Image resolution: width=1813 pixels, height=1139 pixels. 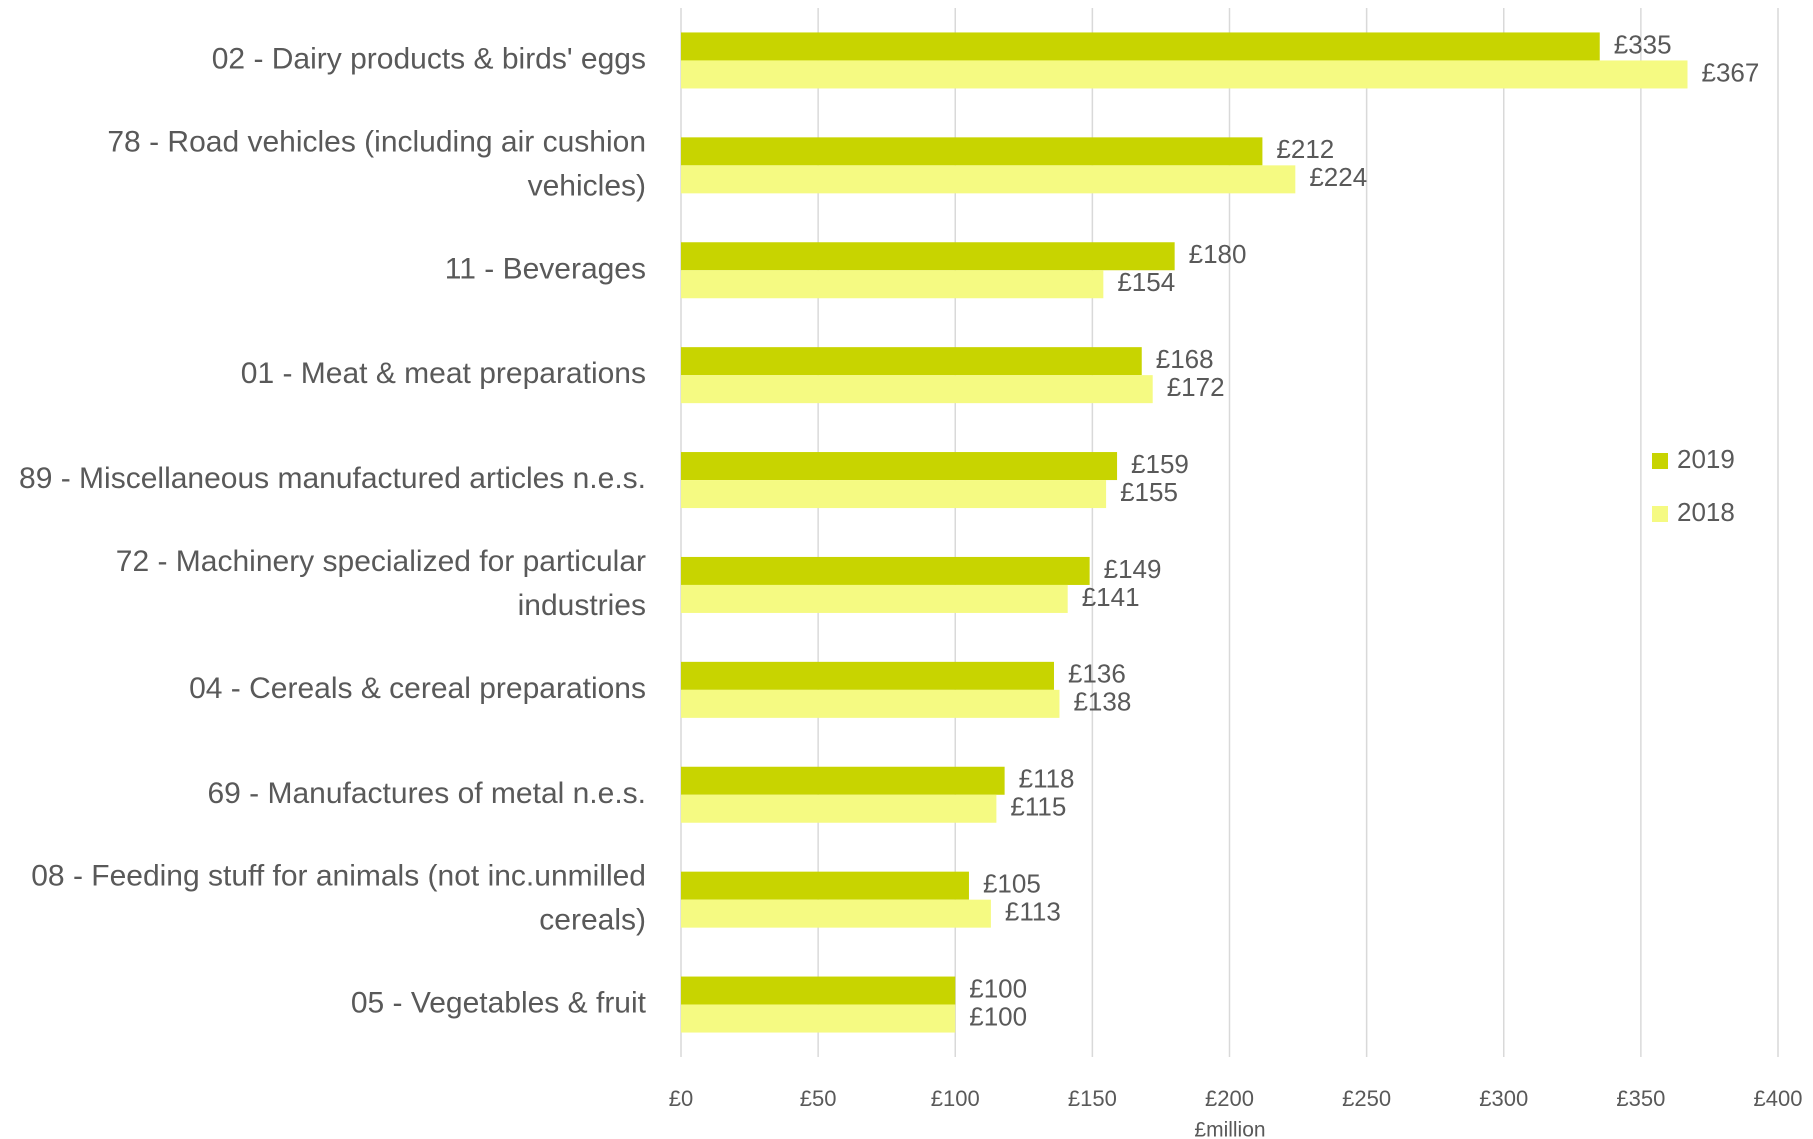 I want to click on category-label: 05 - Vegetables & fruit, so click(x=499, y=1002).